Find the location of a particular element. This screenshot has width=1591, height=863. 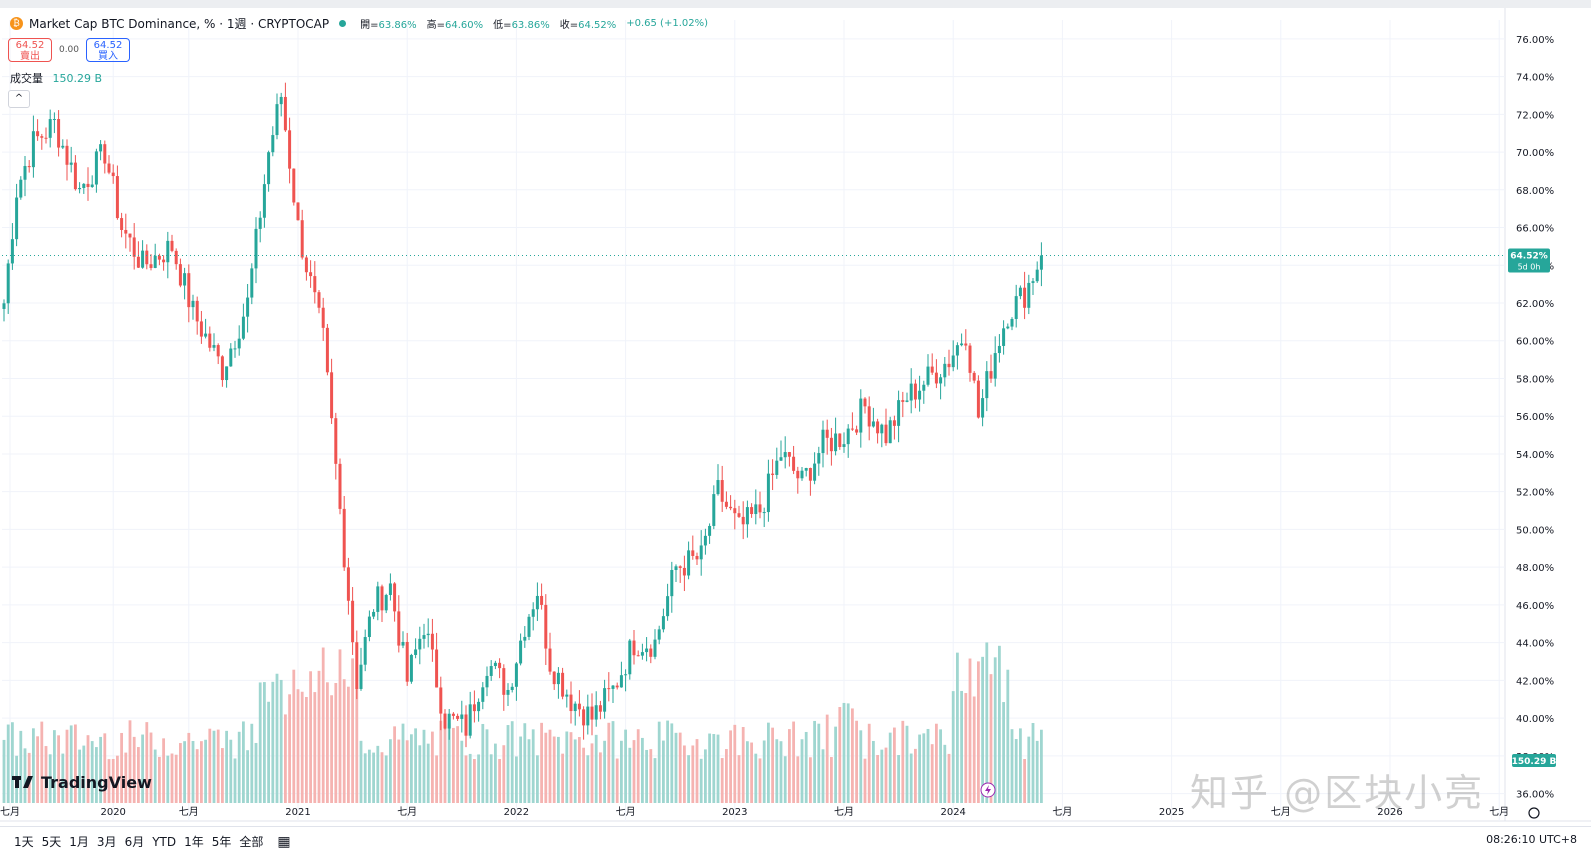

tradingview-logo: TradingView is located at coordinates (82, 782).